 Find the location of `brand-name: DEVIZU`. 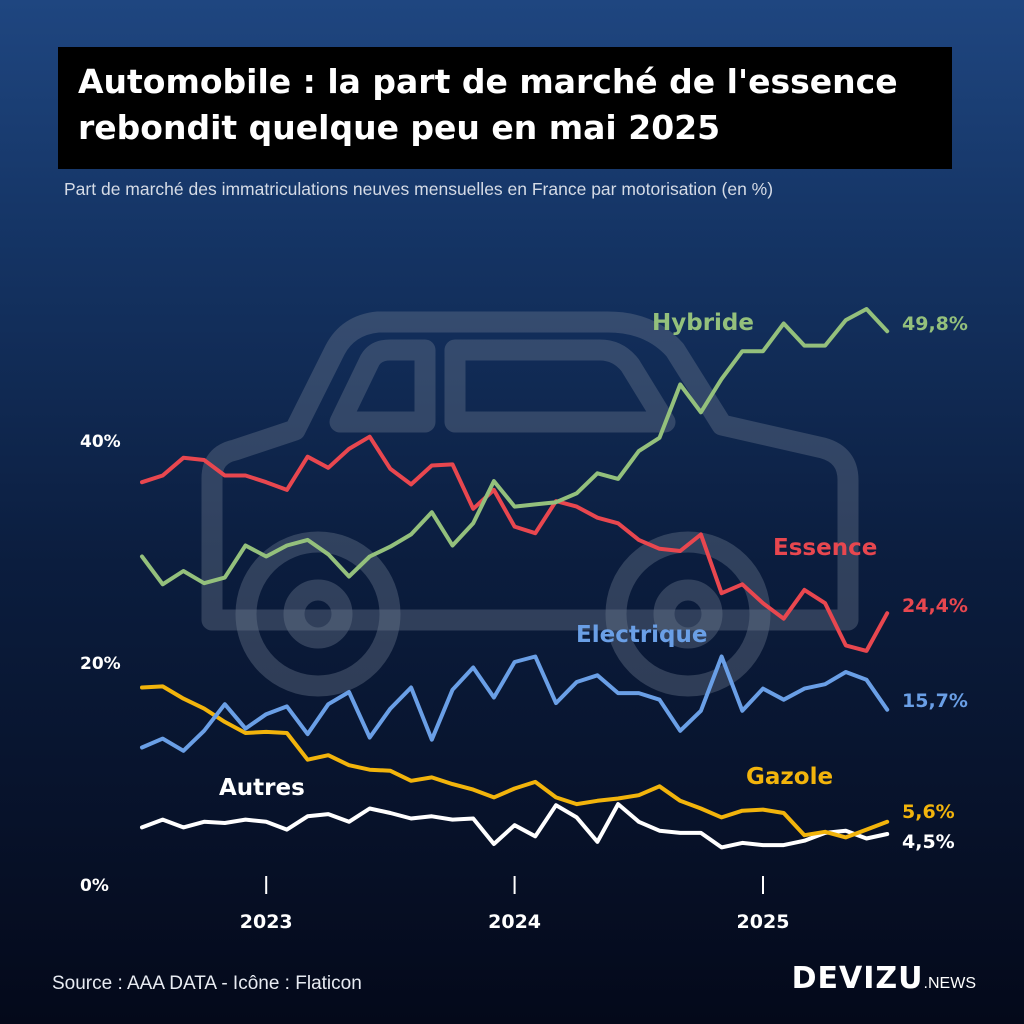

brand-name: DEVIZU is located at coordinates (857, 978).